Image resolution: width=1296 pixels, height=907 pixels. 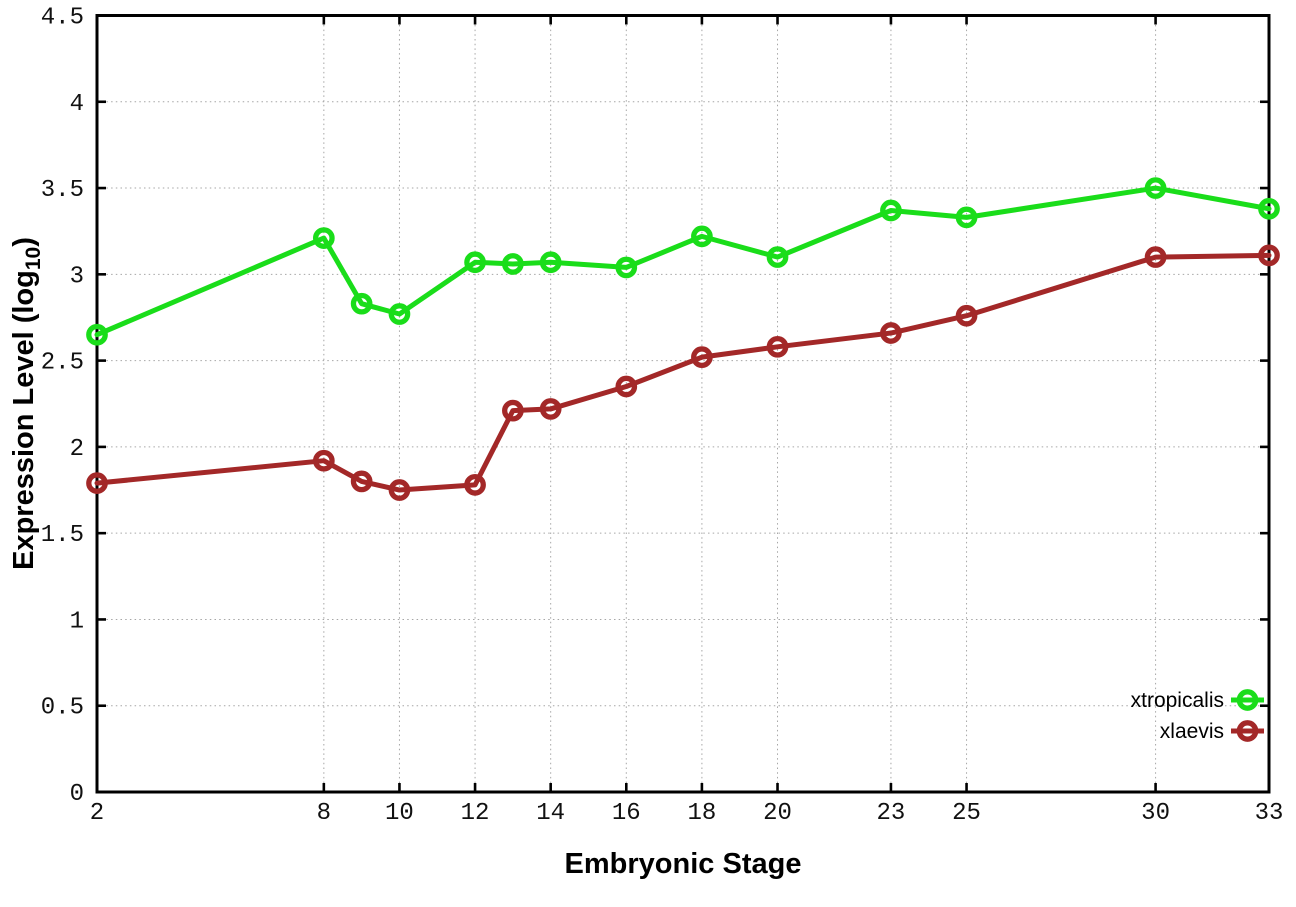 I want to click on x-tick-label: 25, so click(x=966, y=813).